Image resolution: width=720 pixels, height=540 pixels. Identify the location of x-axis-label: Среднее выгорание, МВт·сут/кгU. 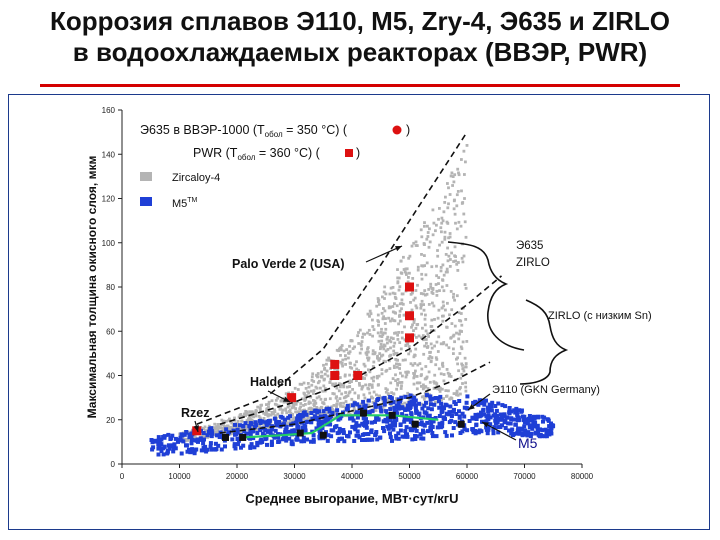
(351, 498).